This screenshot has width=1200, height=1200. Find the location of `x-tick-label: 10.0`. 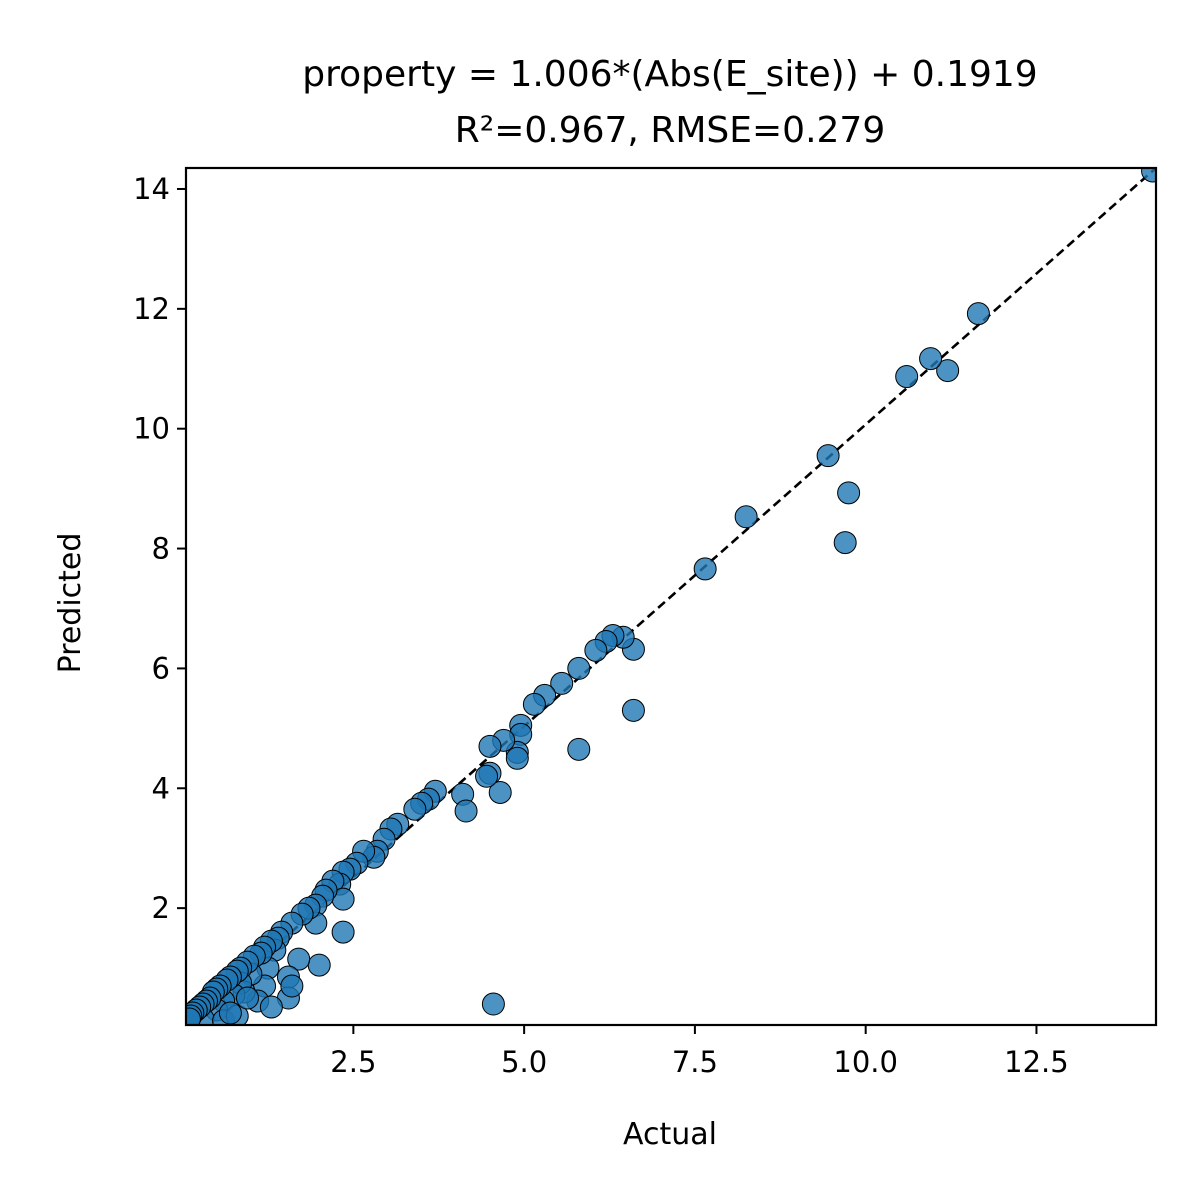

x-tick-label: 10.0 is located at coordinates (865, 1062).